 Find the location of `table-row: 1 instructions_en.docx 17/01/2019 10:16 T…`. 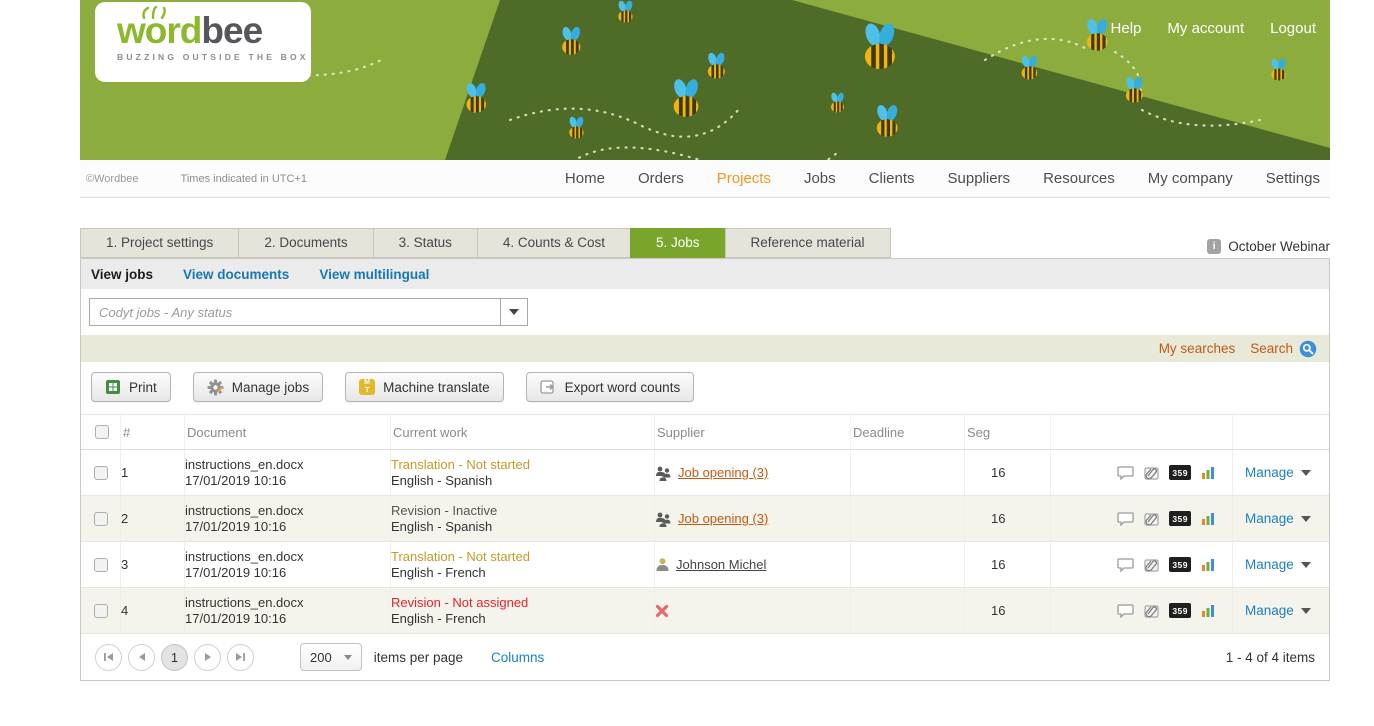

table-row: 1 instructions_en.docx 17/01/2019 10:16 T… is located at coordinates (705, 473).